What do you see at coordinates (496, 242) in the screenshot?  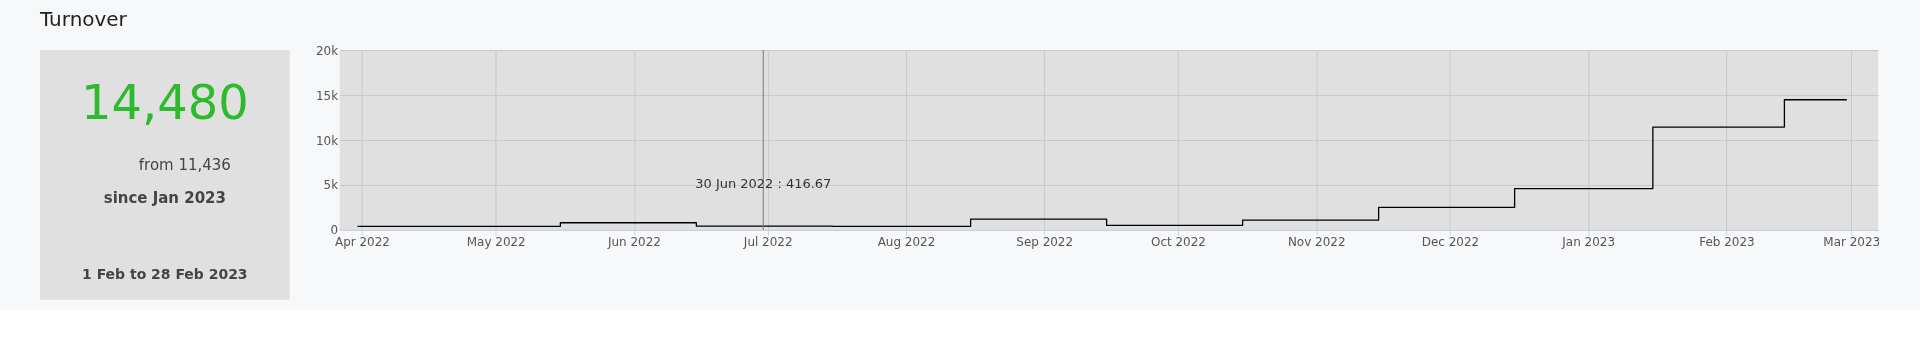 I see `x-tick-label: May 2022` at bounding box center [496, 242].